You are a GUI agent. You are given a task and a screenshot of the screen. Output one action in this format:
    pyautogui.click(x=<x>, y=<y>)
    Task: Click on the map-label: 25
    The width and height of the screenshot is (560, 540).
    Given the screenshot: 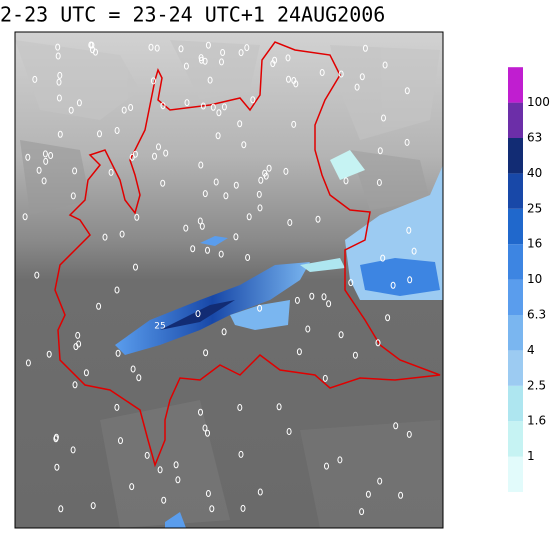 What is the action you would take?
    pyautogui.click(x=159, y=327)
    